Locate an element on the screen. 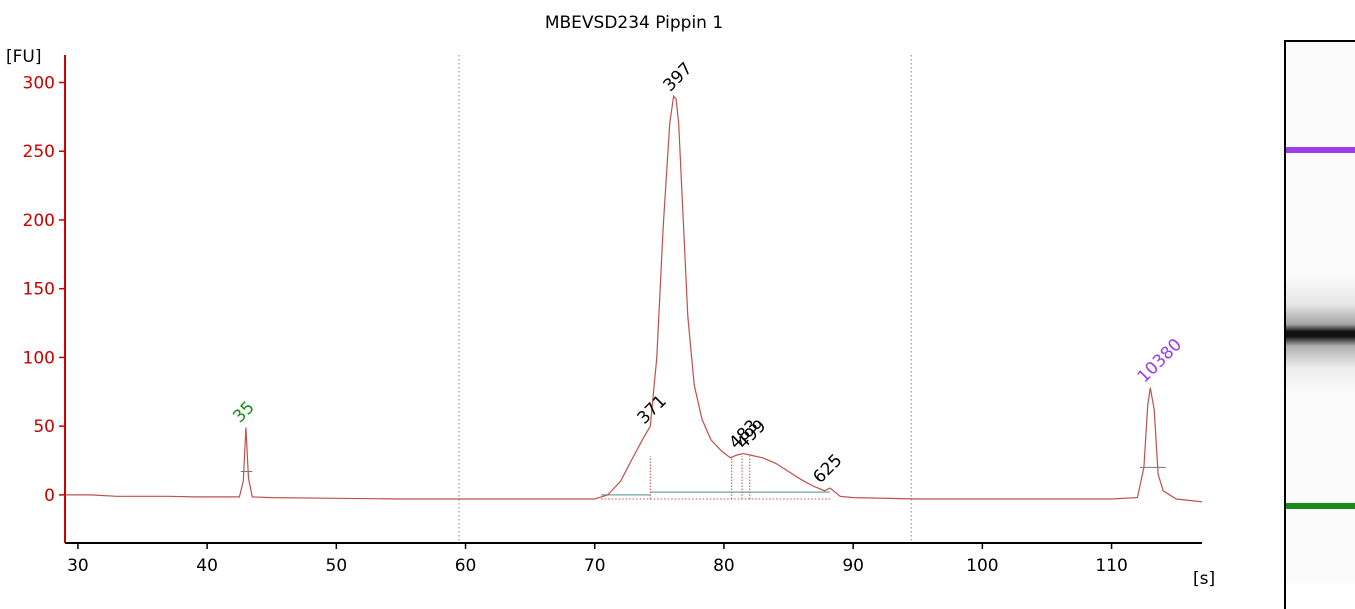 The height and width of the screenshot is (609, 1355). y-tick-label: 50 is located at coordinates (44, 427).